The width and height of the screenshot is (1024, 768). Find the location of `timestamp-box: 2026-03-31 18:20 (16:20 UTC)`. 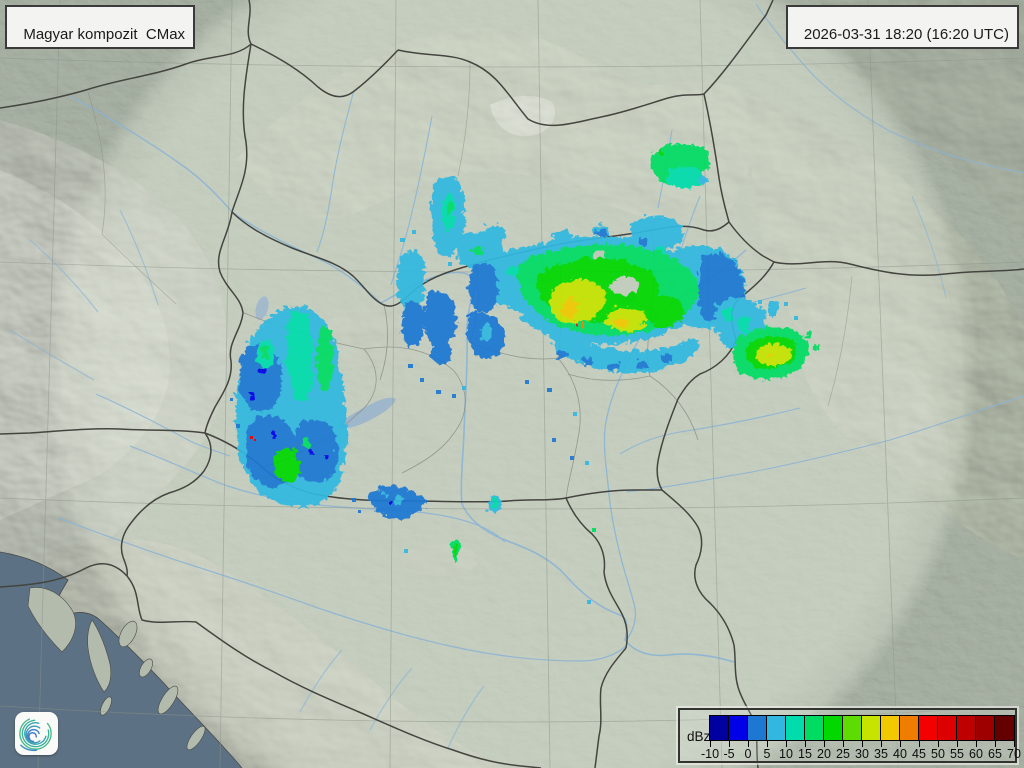

timestamp-box: 2026-03-31 18:20 (16:20 UTC) is located at coordinates (902, 27).